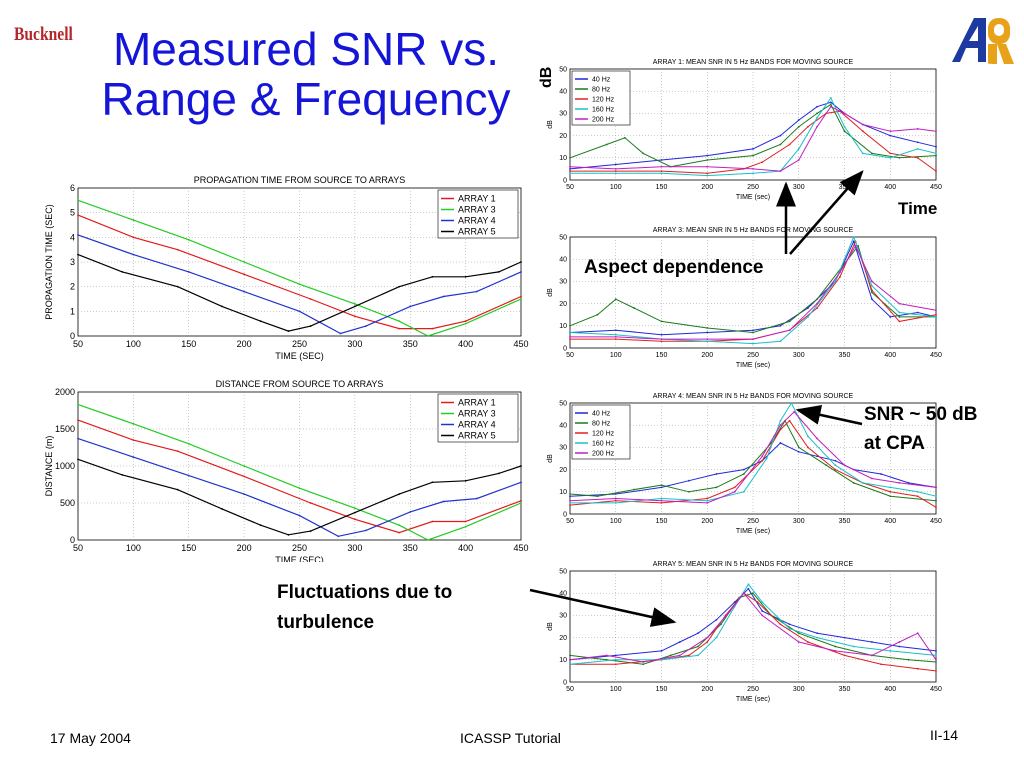 This screenshot has width=1024, height=768. What do you see at coordinates (603, 433) in the screenshot?
I see `legend-label: 120 Hz` at bounding box center [603, 433].